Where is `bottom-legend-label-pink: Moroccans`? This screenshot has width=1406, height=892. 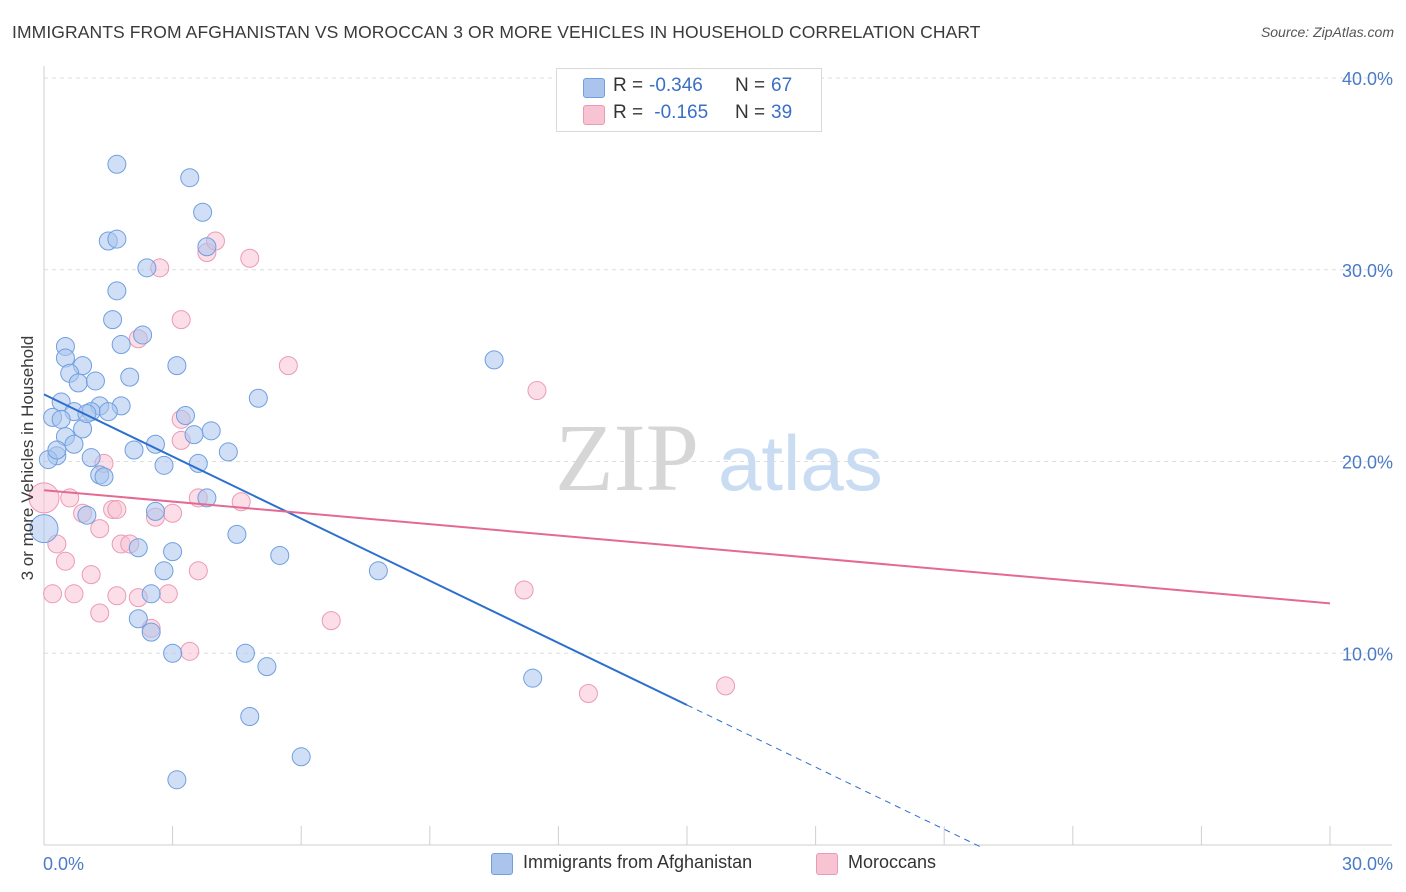
bottom-legend-label-pink: Moroccans is located at coordinates (892, 862).